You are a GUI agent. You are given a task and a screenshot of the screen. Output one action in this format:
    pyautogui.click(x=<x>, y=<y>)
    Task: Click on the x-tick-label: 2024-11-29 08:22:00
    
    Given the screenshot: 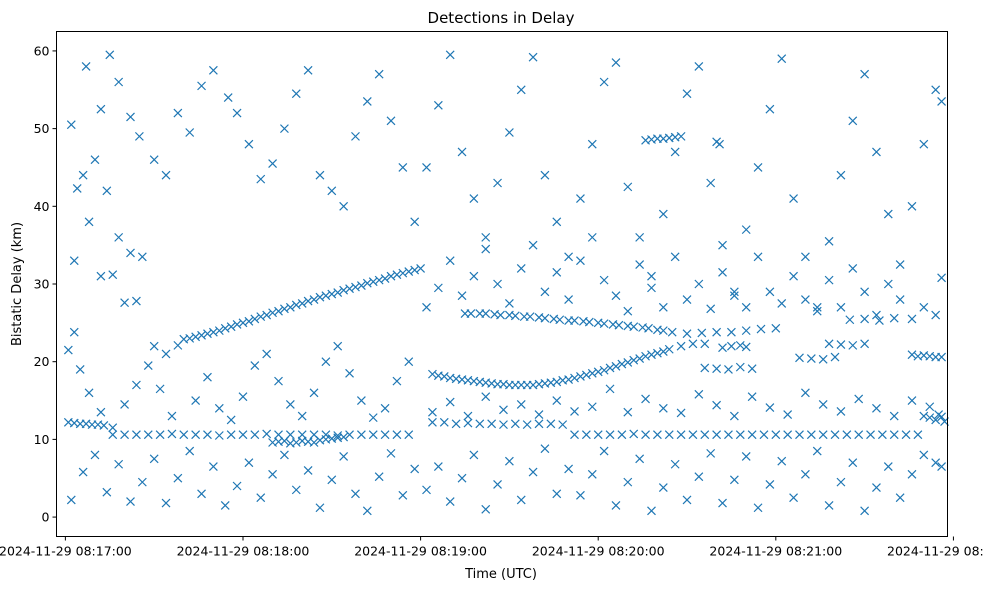 What is the action you would take?
    pyautogui.click(x=935, y=551)
    